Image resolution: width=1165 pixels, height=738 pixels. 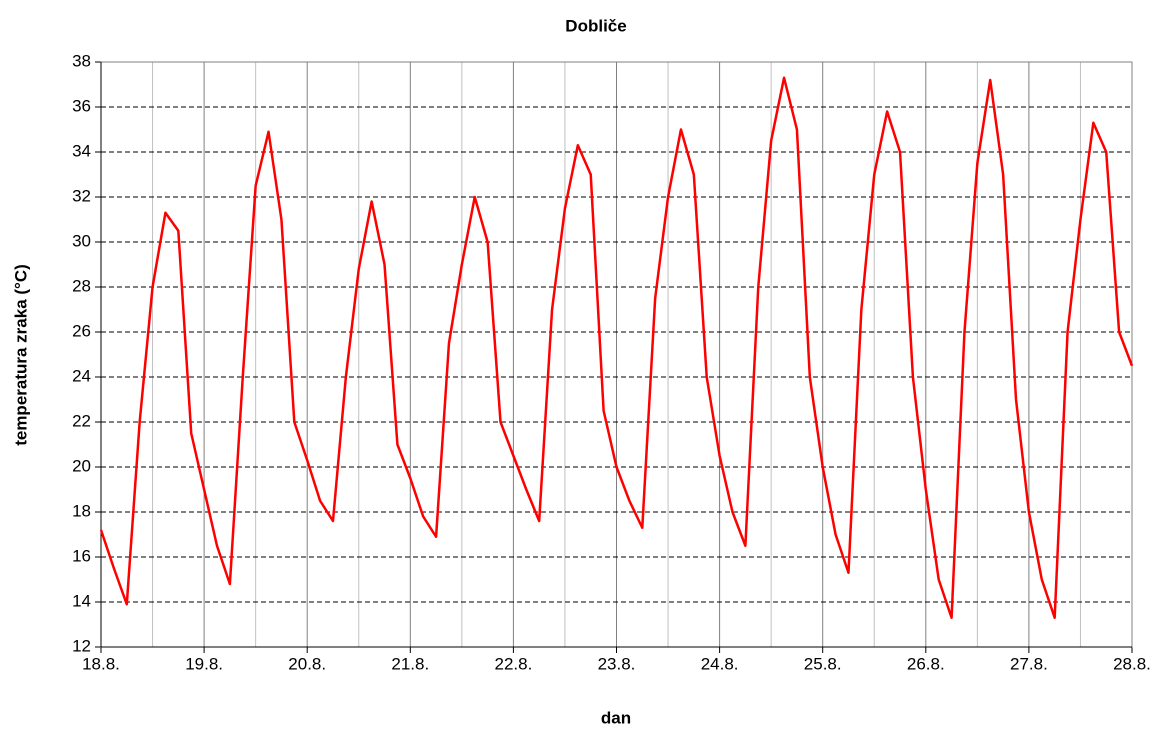 What do you see at coordinates (617, 663) in the screenshot?
I see `x-tick-label: 23.8.` at bounding box center [617, 663].